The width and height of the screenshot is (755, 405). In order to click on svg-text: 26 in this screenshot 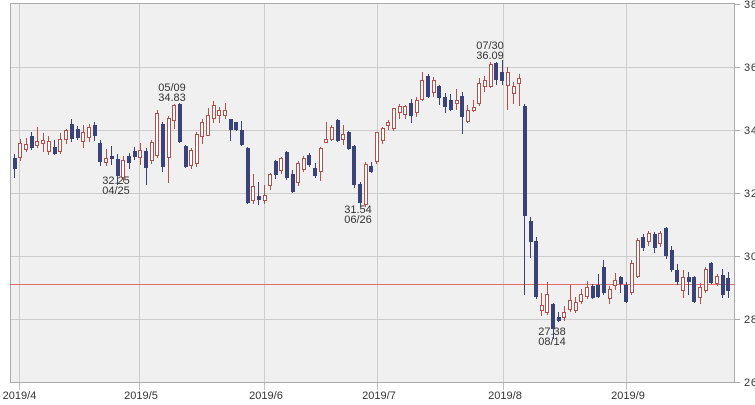, I will do `click(749, 383)`.